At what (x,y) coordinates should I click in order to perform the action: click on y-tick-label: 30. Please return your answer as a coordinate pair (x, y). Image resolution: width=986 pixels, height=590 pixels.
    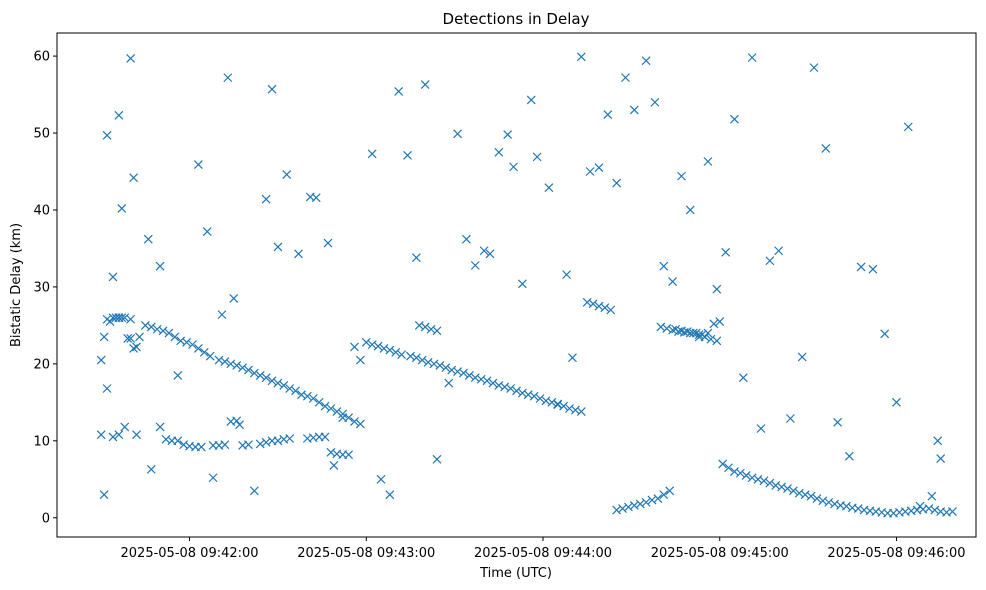
    Looking at the image, I should click on (41, 287).